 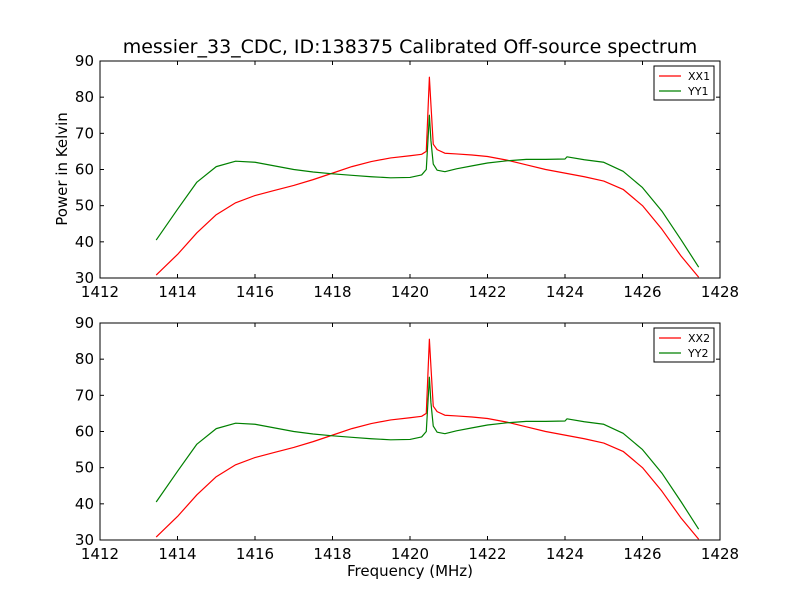 I want to click on legend-label-yy1: YY1, so click(x=697, y=91).